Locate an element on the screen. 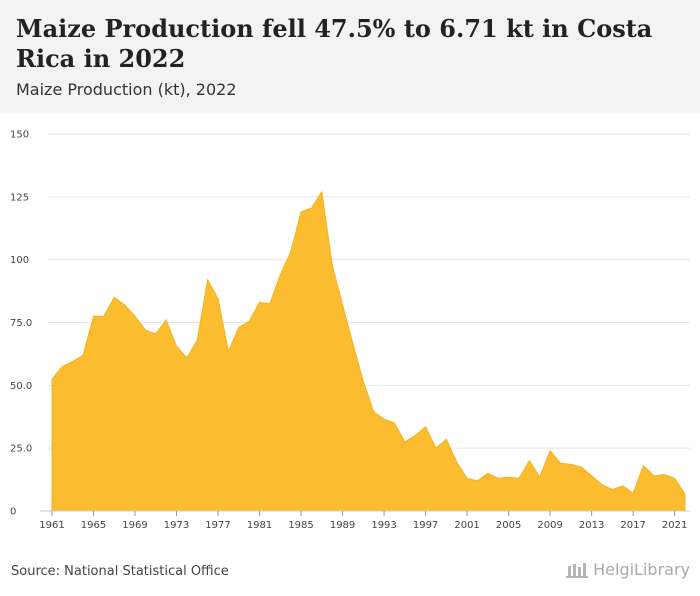 Image resolution: width=700 pixels, height=596 pixels. x-tick-label: 2009 is located at coordinates (549, 525).